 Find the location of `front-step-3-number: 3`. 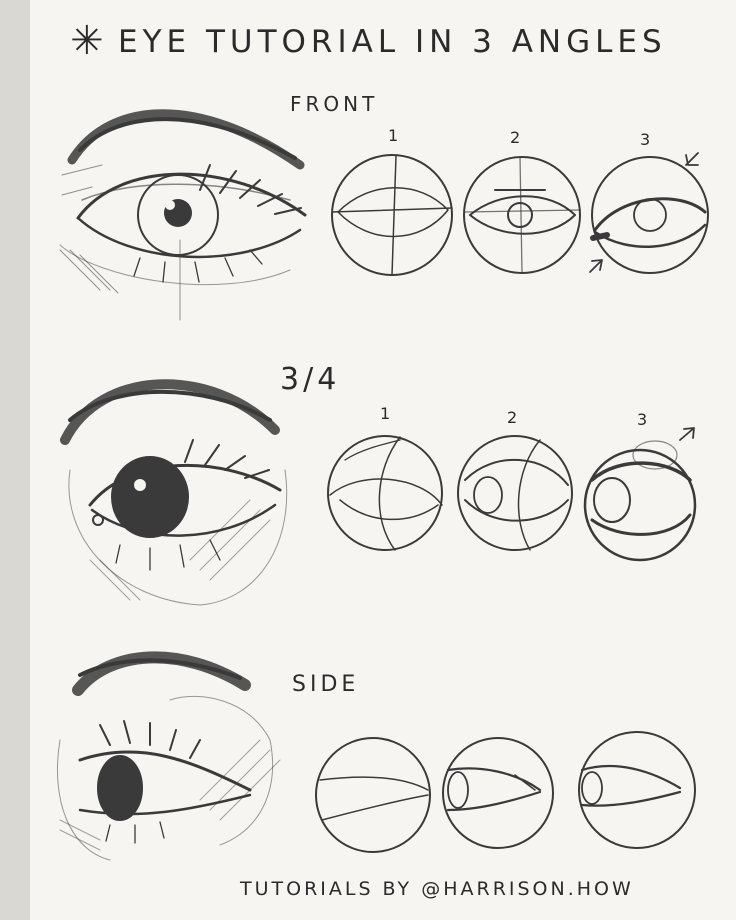

front-step-3-number: 3 is located at coordinates (645, 139).